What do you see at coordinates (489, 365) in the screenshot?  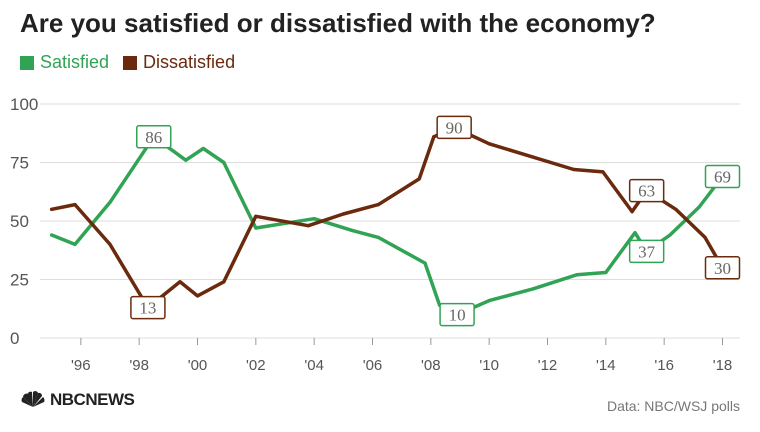 I see `x-tick-label-2010: '10` at bounding box center [489, 365].